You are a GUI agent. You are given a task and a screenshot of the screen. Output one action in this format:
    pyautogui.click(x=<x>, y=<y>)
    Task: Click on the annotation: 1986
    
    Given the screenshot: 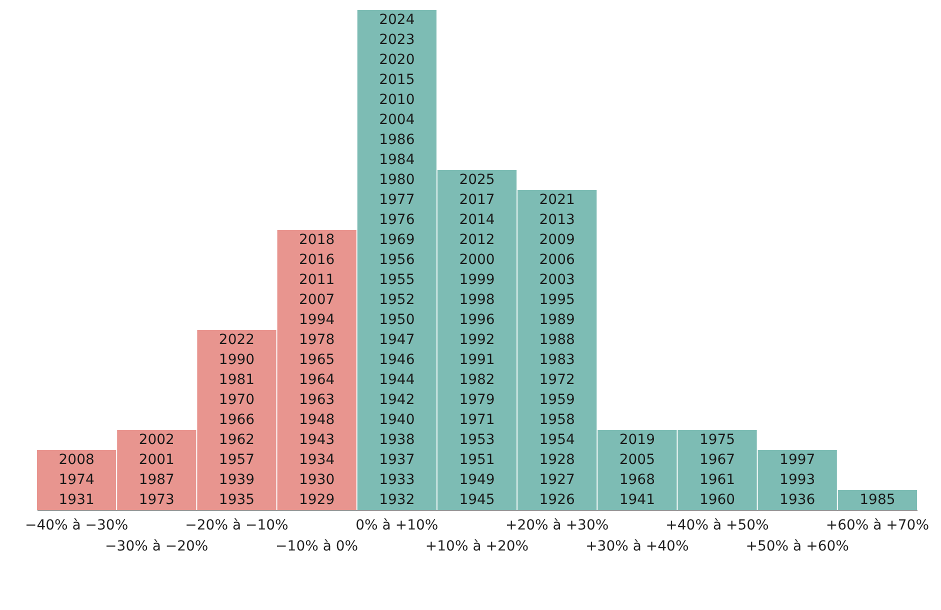 What is the action you would take?
    pyautogui.click(x=397, y=140)
    